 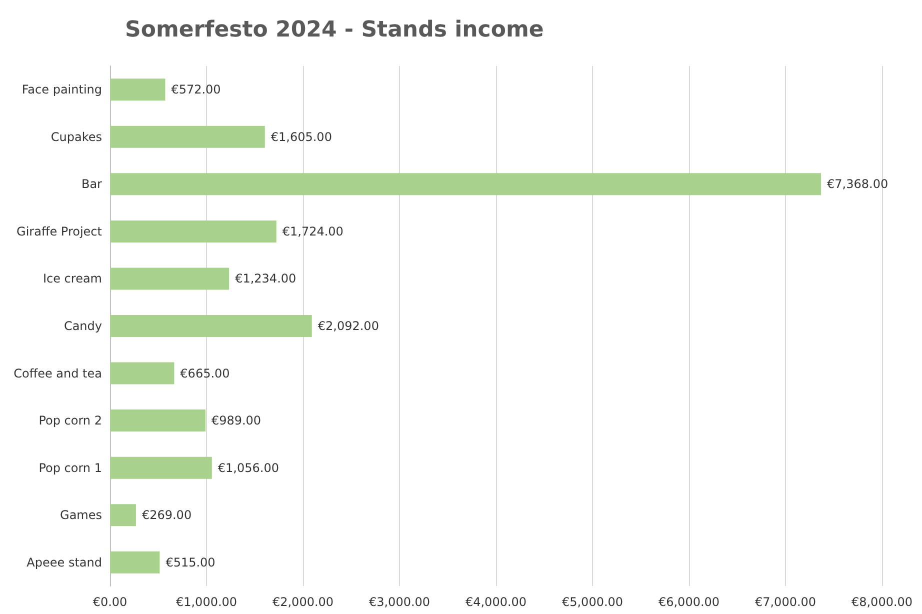 What do you see at coordinates (76, 137) in the screenshot?
I see `y-tick-label: Cupakes` at bounding box center [76, 137].